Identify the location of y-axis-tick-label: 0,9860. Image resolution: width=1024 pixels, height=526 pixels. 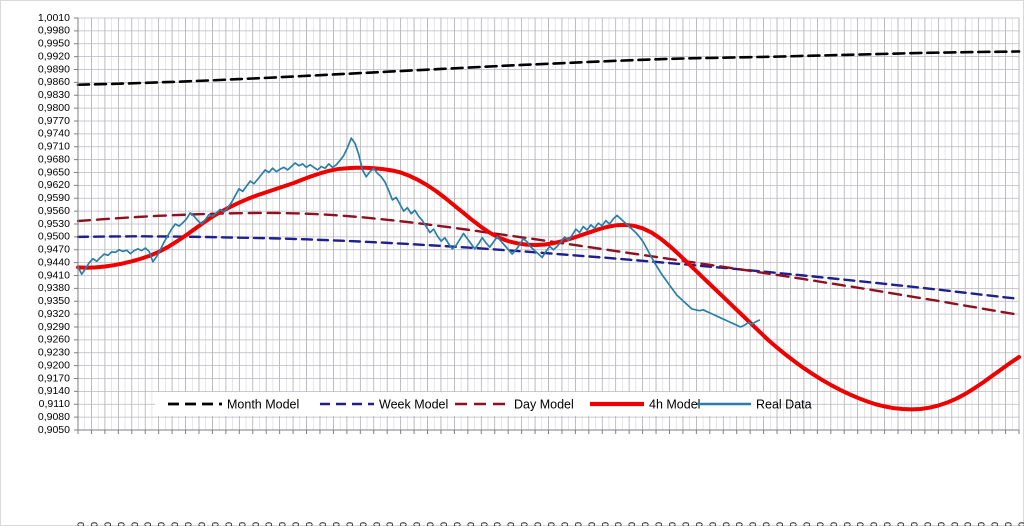
(54, 82).